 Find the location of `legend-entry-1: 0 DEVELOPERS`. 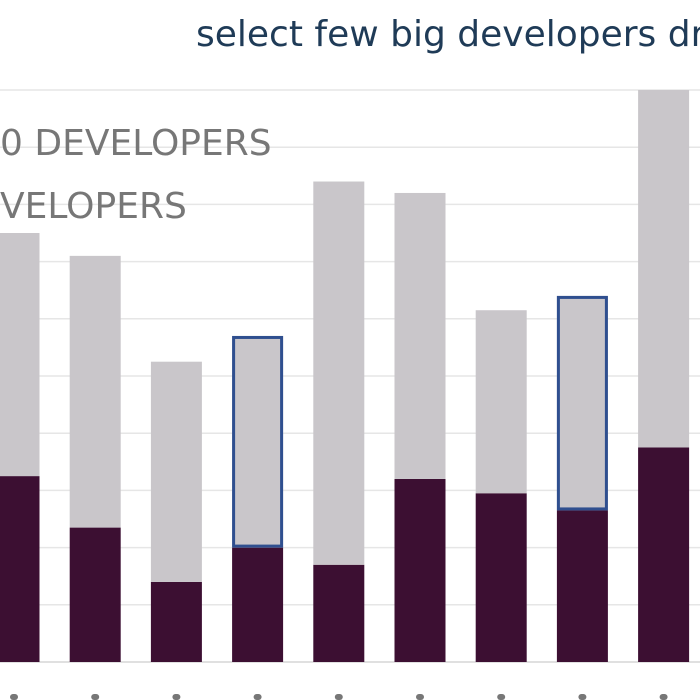

legend-entry-1: 0 DEVELOPERS is located at coordinates (136, 143).